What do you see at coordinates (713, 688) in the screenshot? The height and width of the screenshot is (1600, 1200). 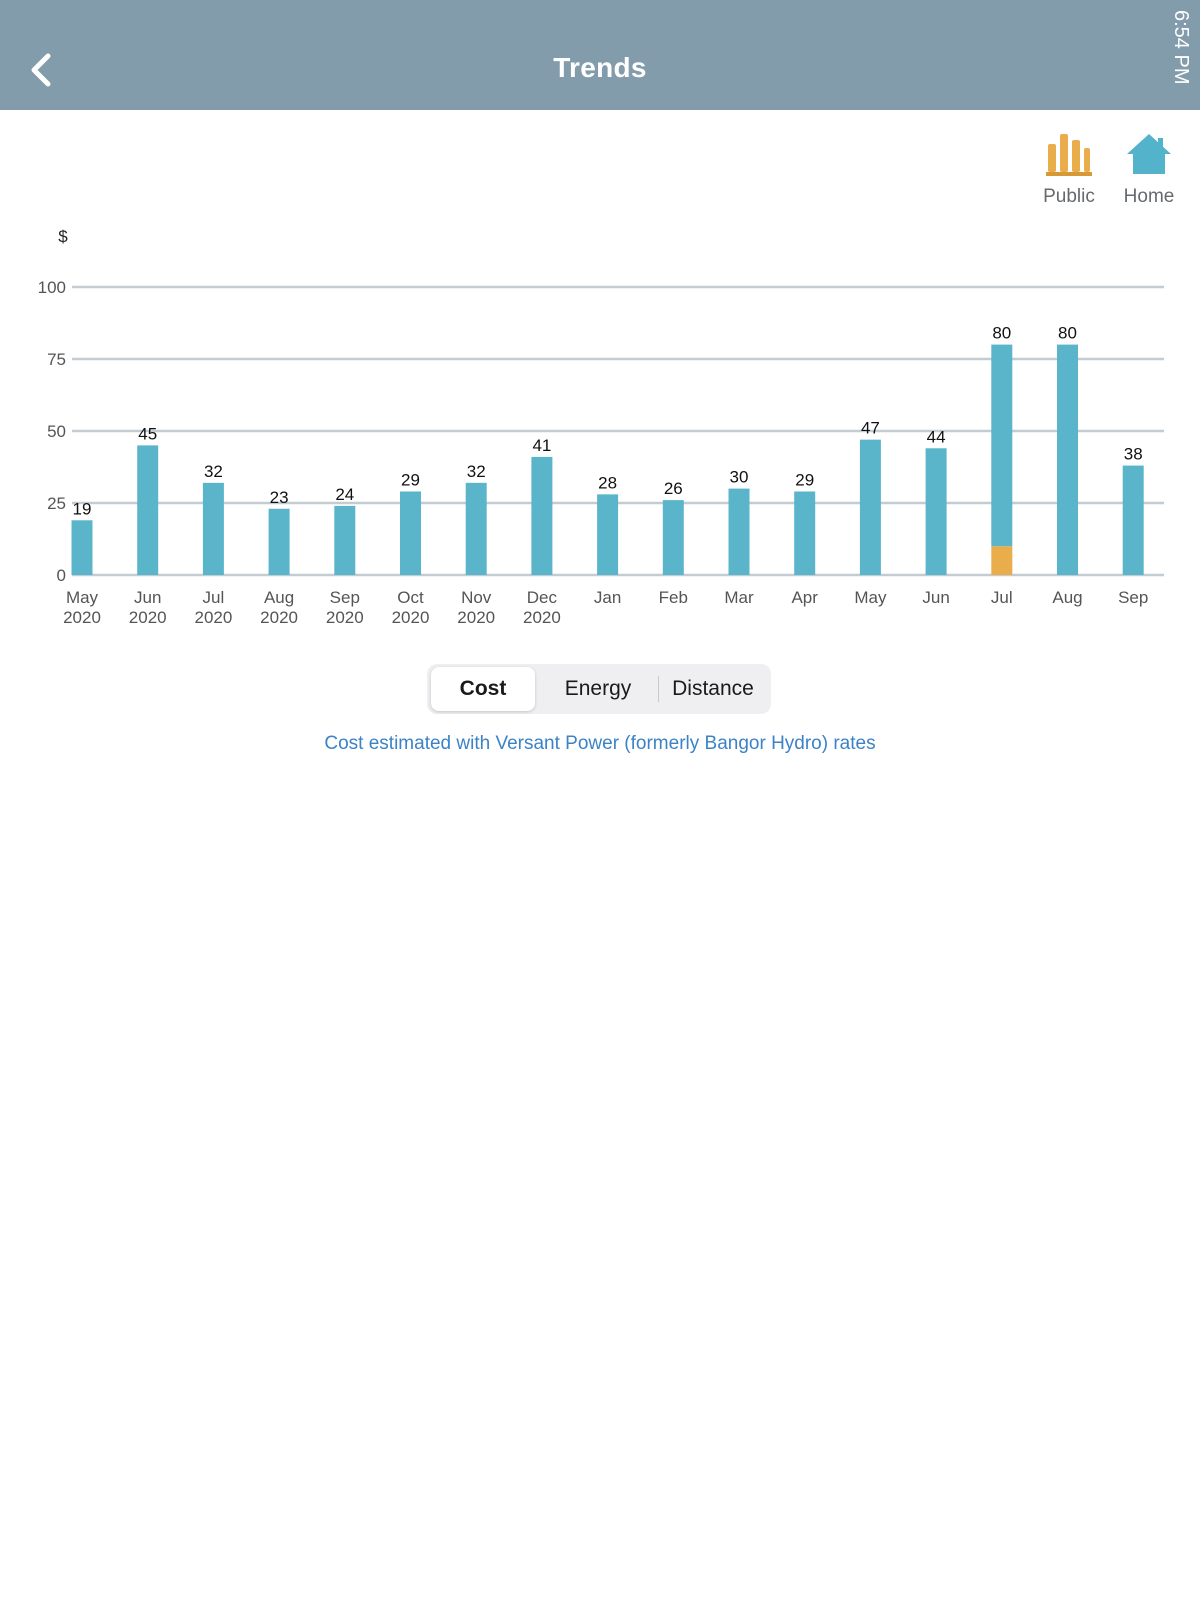 I see `segment-distance: Distance` at bounding box center [713, 688].